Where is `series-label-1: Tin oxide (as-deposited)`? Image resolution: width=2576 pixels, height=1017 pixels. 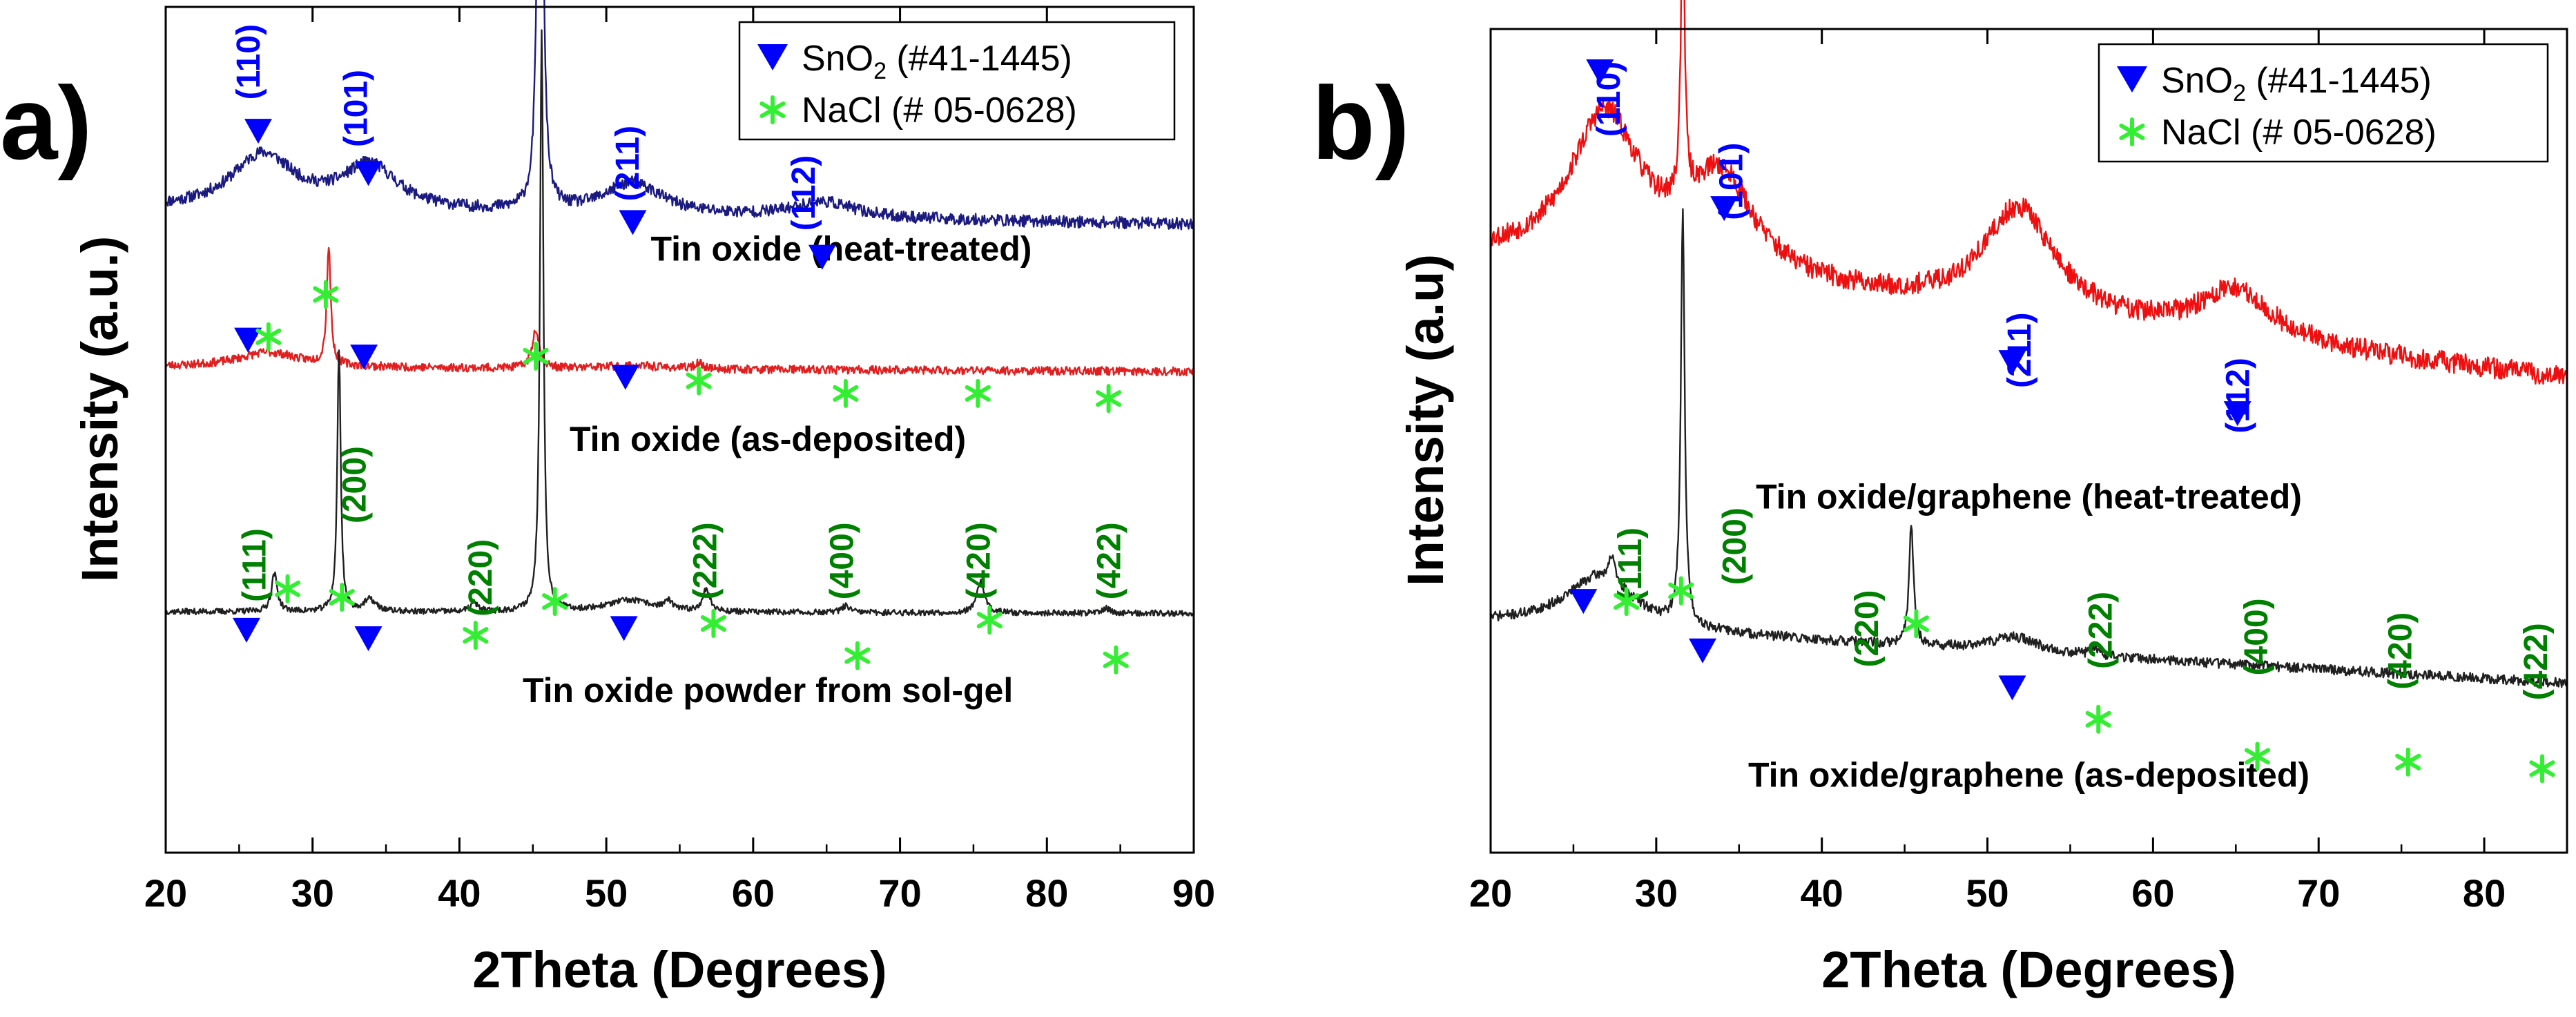 series-label-1: Tin oxide (as-deposited) is located at coordinates (768, 439).